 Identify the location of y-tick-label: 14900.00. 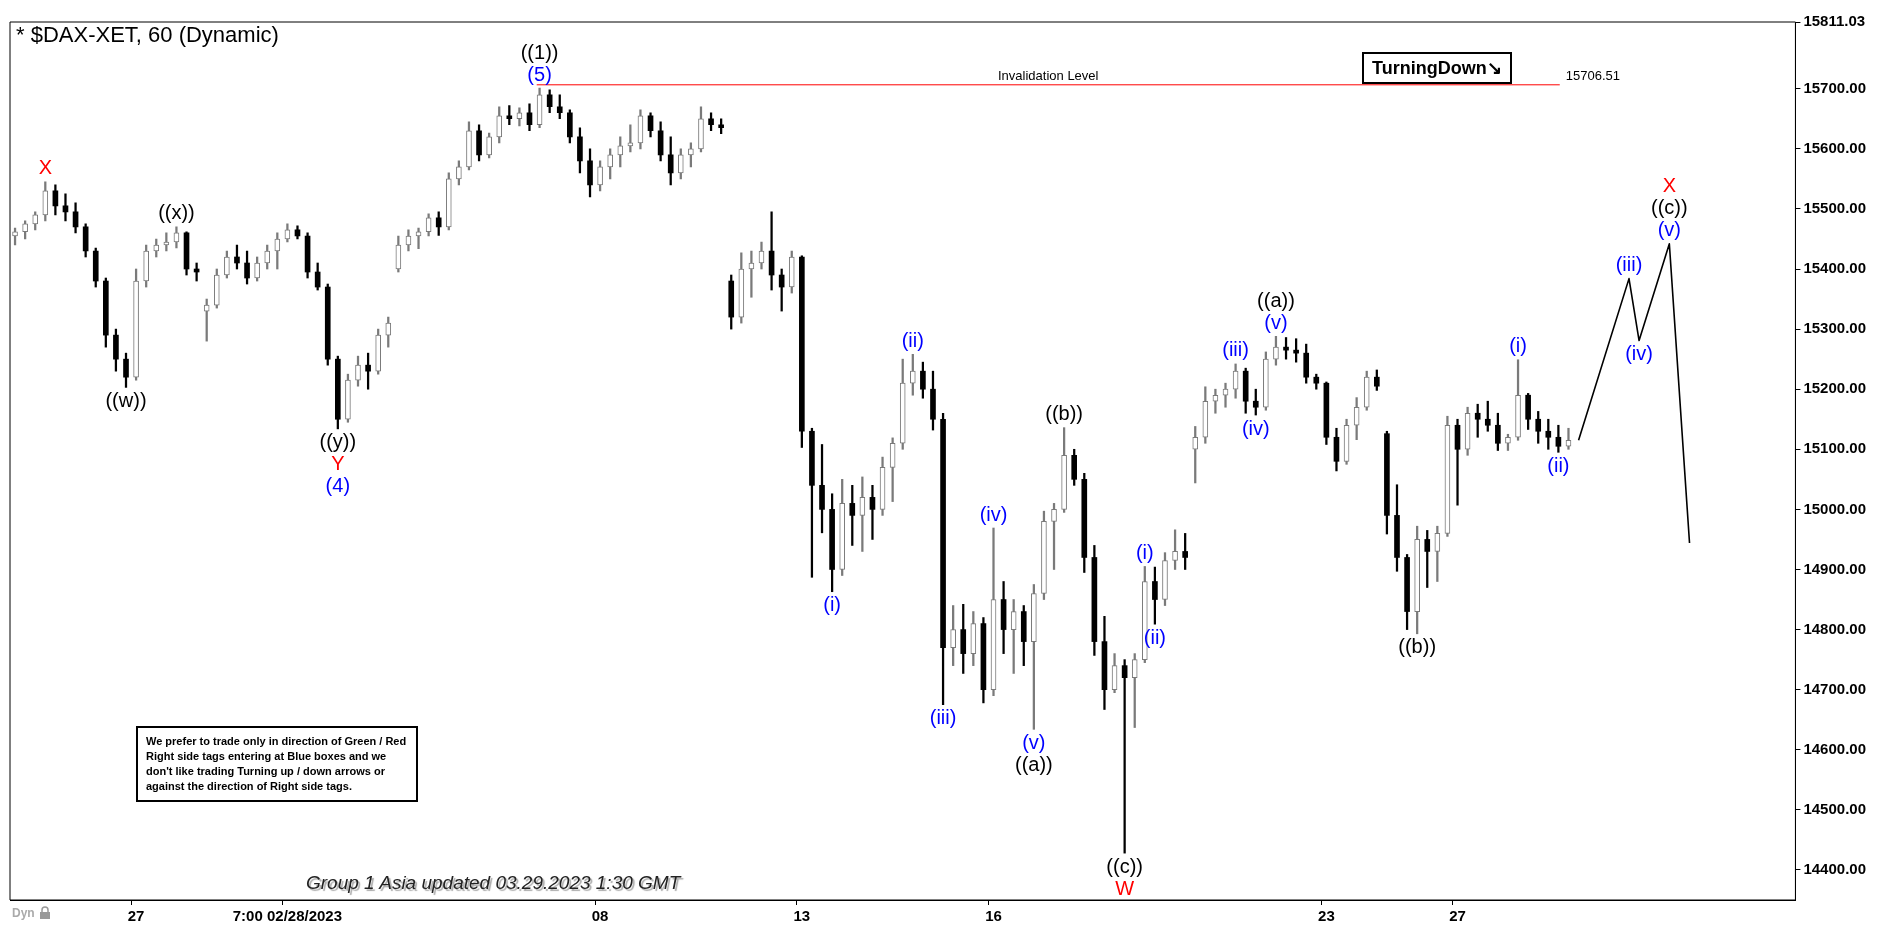
(1835, 568).